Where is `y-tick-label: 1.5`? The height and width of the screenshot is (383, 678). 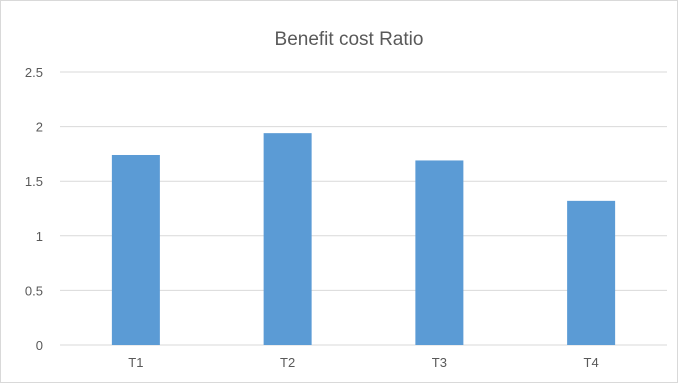
y-tick-label: 1.5 is located at coordinates (34, 181).